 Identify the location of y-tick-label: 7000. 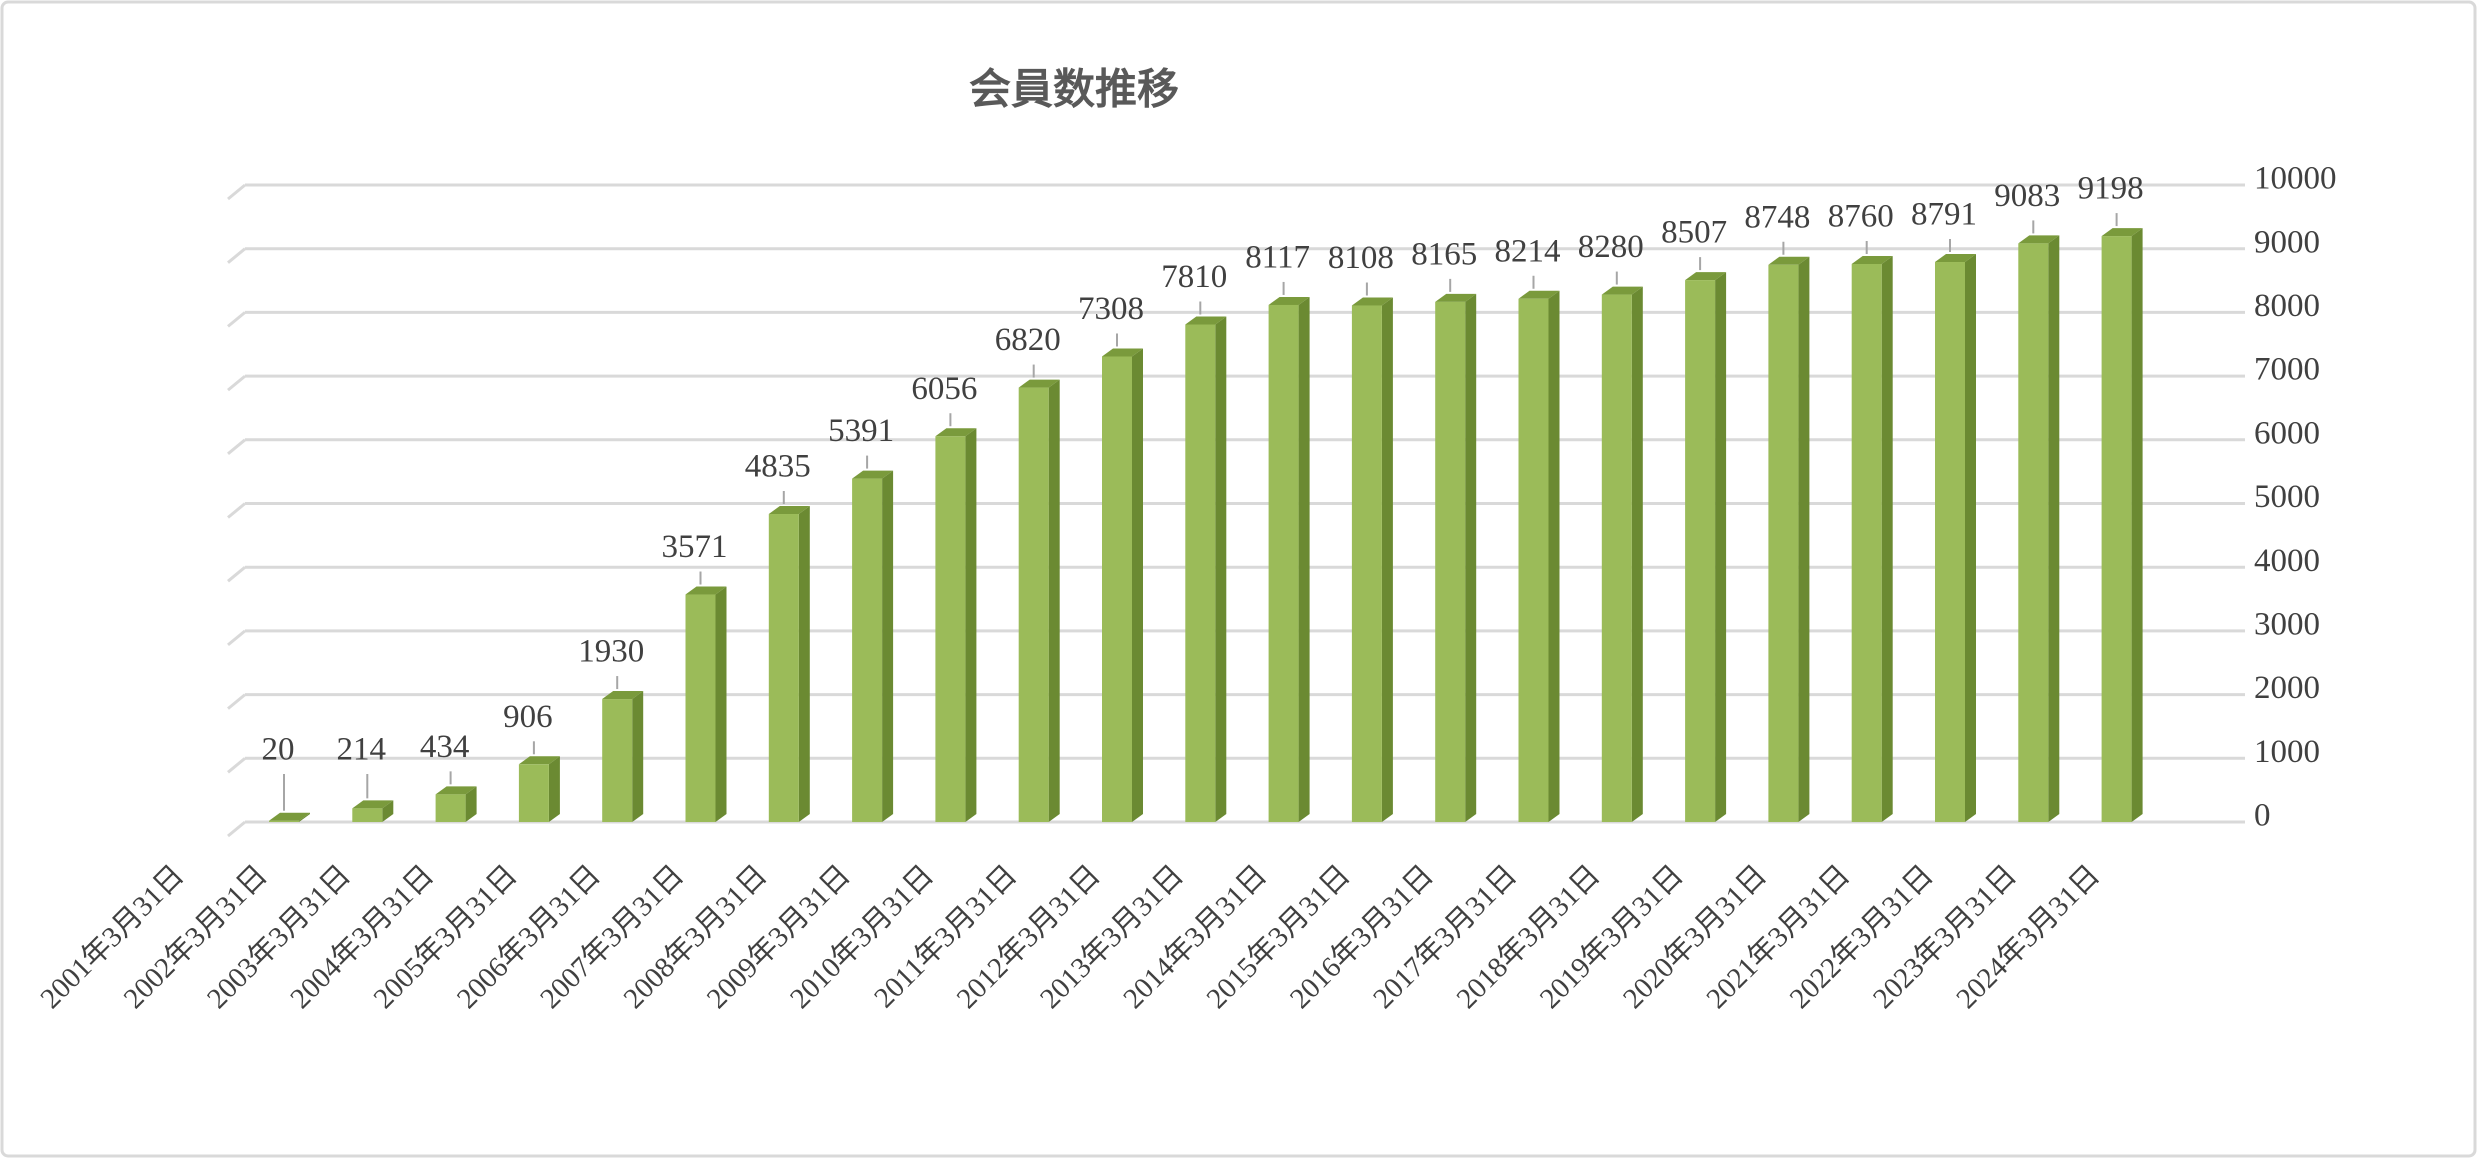
(2287, 370).